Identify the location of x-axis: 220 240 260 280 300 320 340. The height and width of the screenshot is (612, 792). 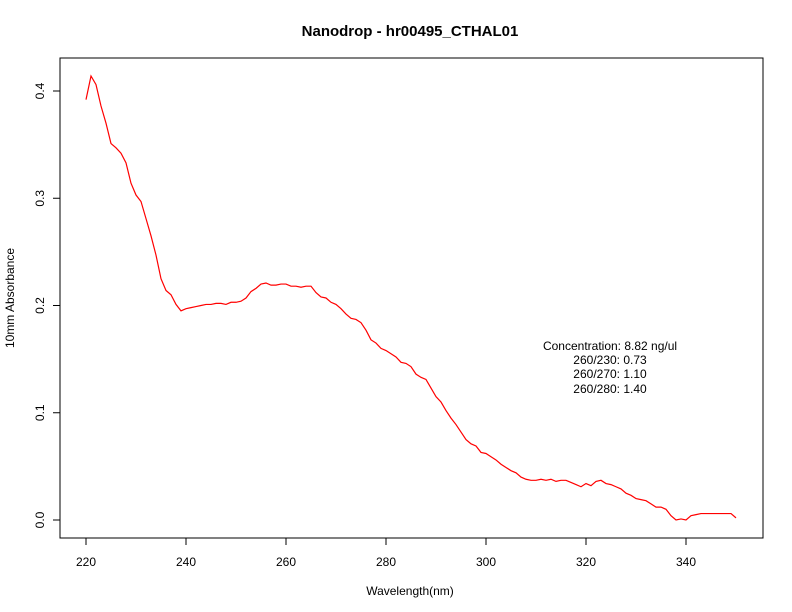
(386, 553).